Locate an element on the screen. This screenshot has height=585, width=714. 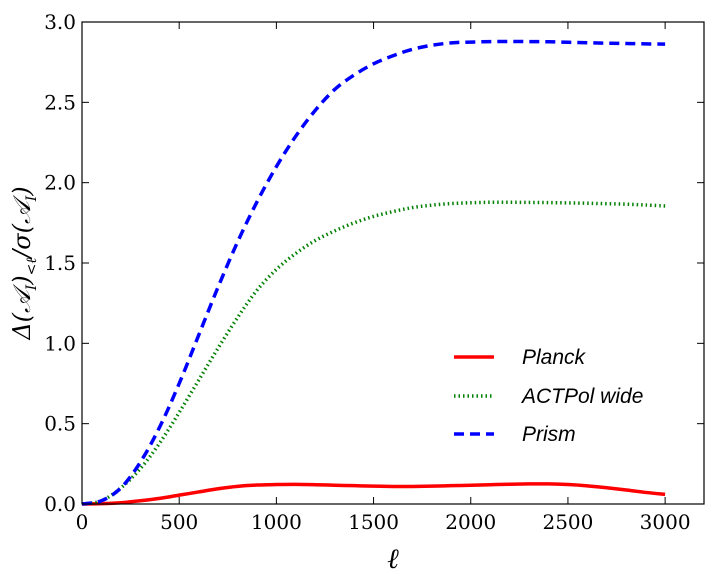
legend: Planck ACTPol wide Prism is located at coordinates (548, 396).